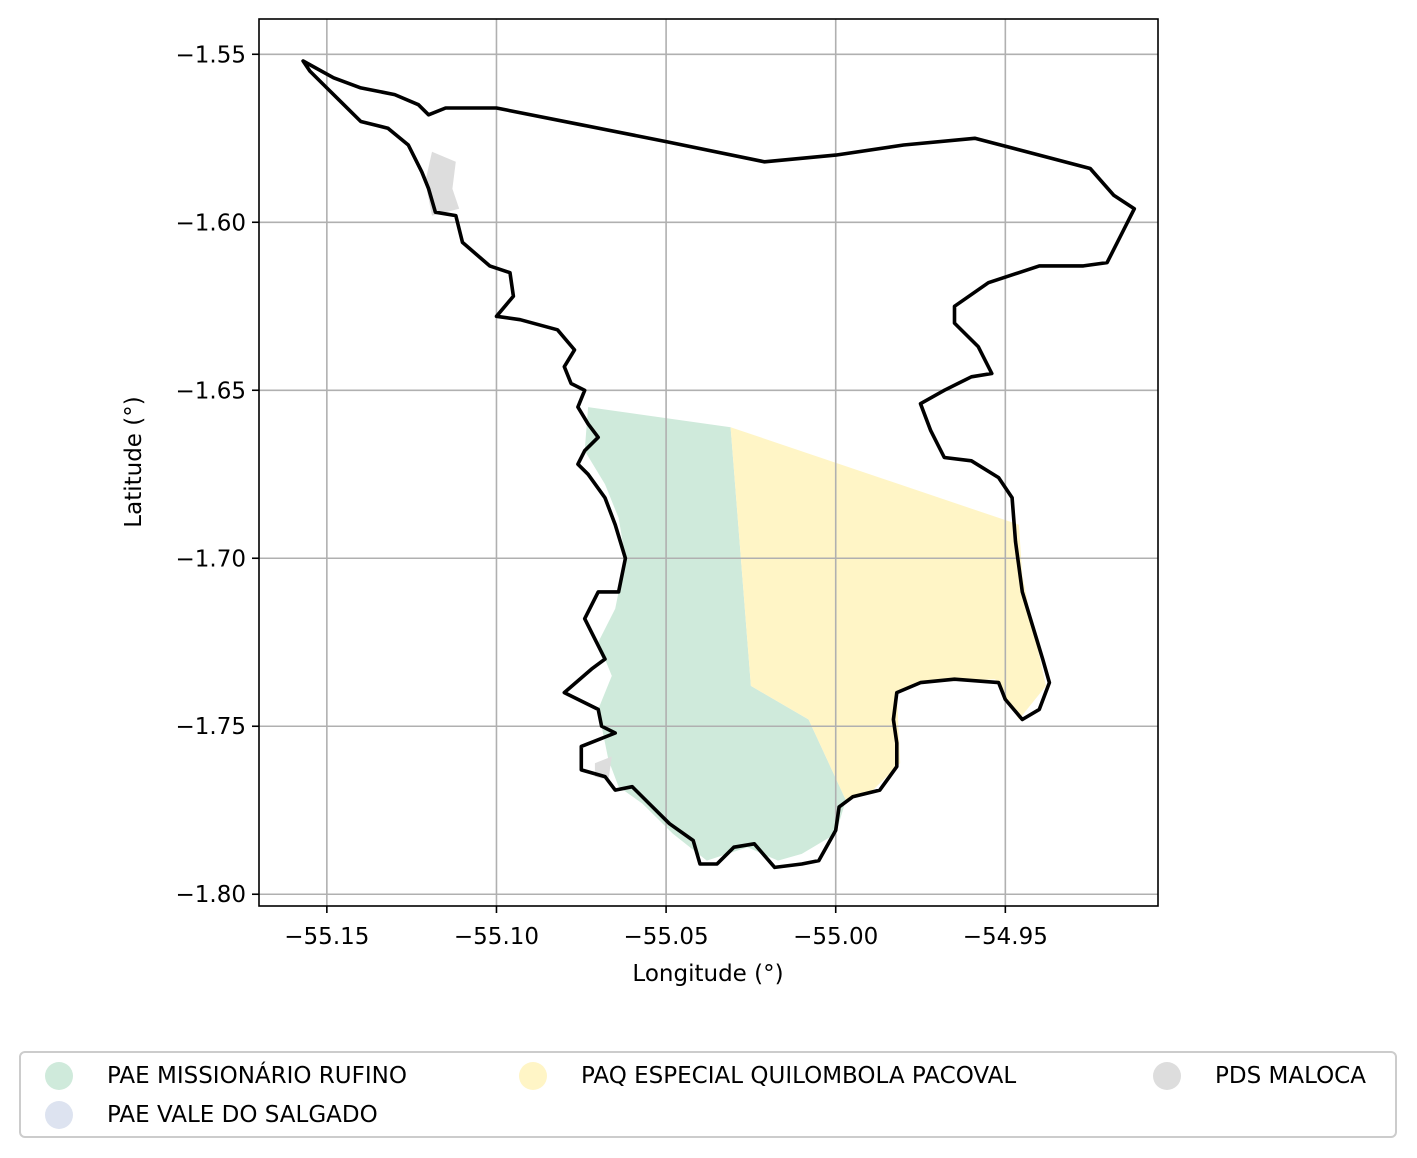 Image resolution: width=1417 pixels, height=1158 pixels. I want to click on region-pds-maloca, so click(442, 183).